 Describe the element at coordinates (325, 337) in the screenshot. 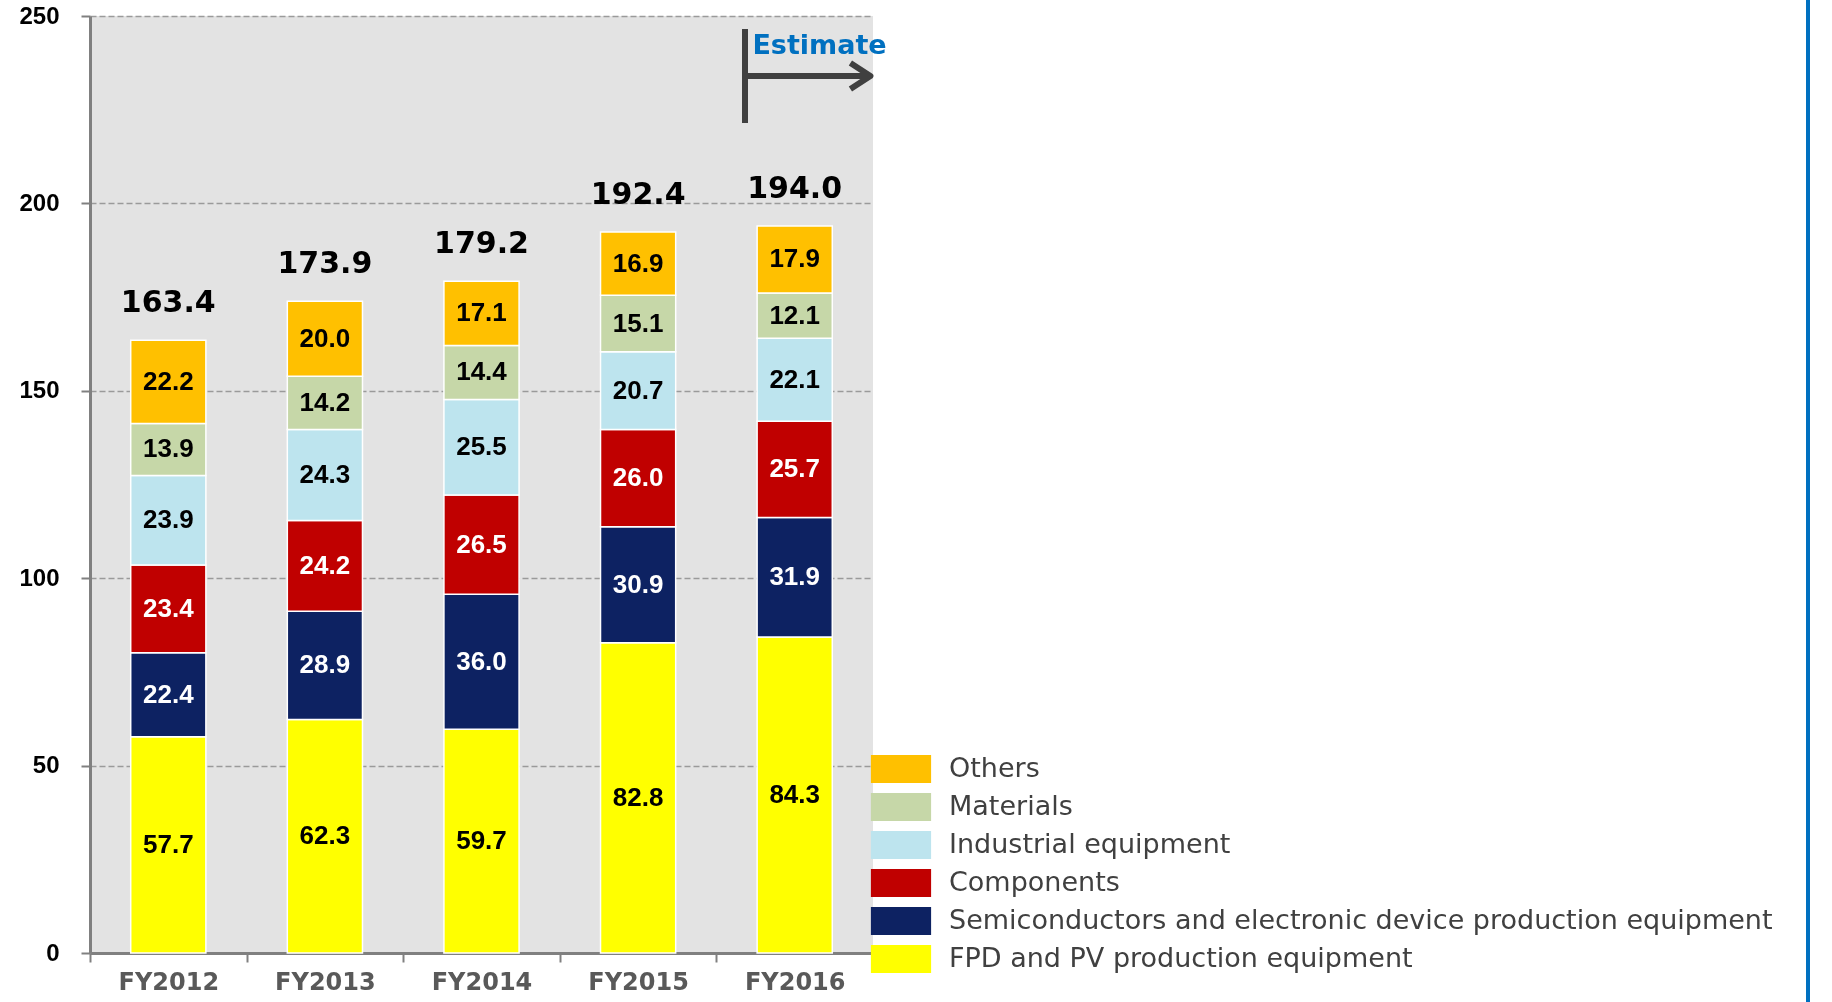

I see `data-label: 20.0` at that location.